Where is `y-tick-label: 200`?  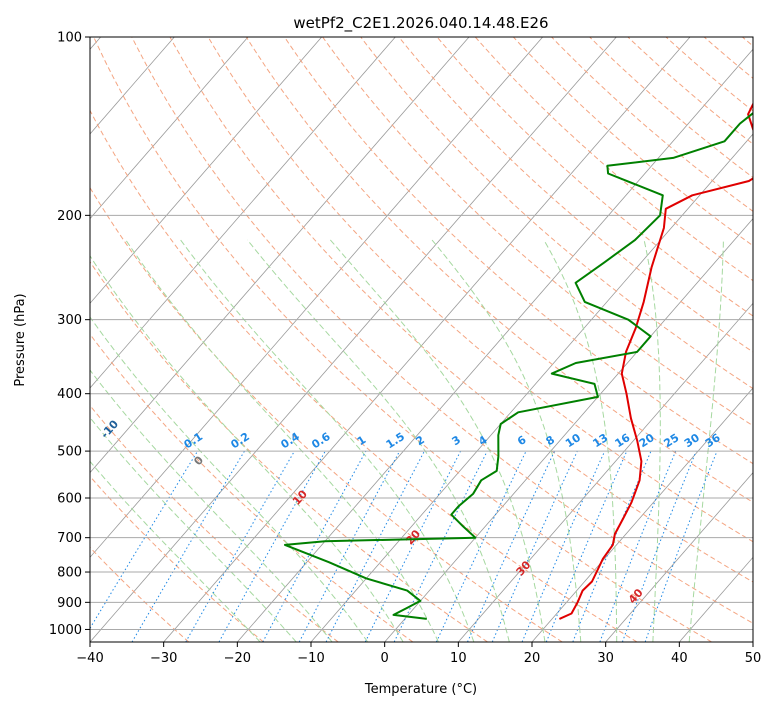
y-tick-label: 200 is located at coordinates (69, 216).